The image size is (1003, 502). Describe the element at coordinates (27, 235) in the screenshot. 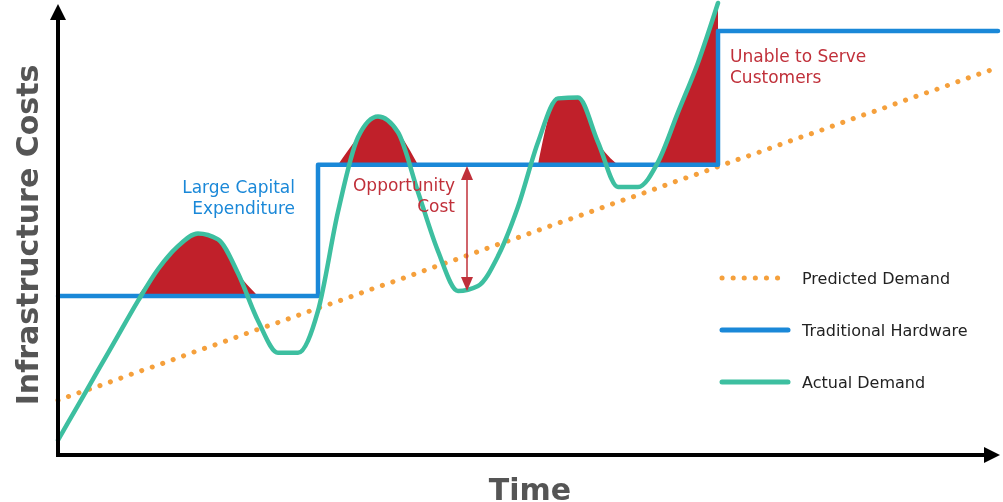

I see `y-axis-title: Infrastructure Costs` at that location.